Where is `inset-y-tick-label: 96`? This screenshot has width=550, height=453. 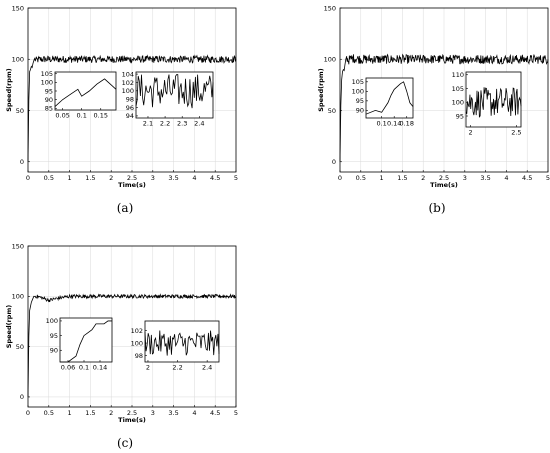
inset-y-tick-label: 96 is located at coordinates (130, 108).